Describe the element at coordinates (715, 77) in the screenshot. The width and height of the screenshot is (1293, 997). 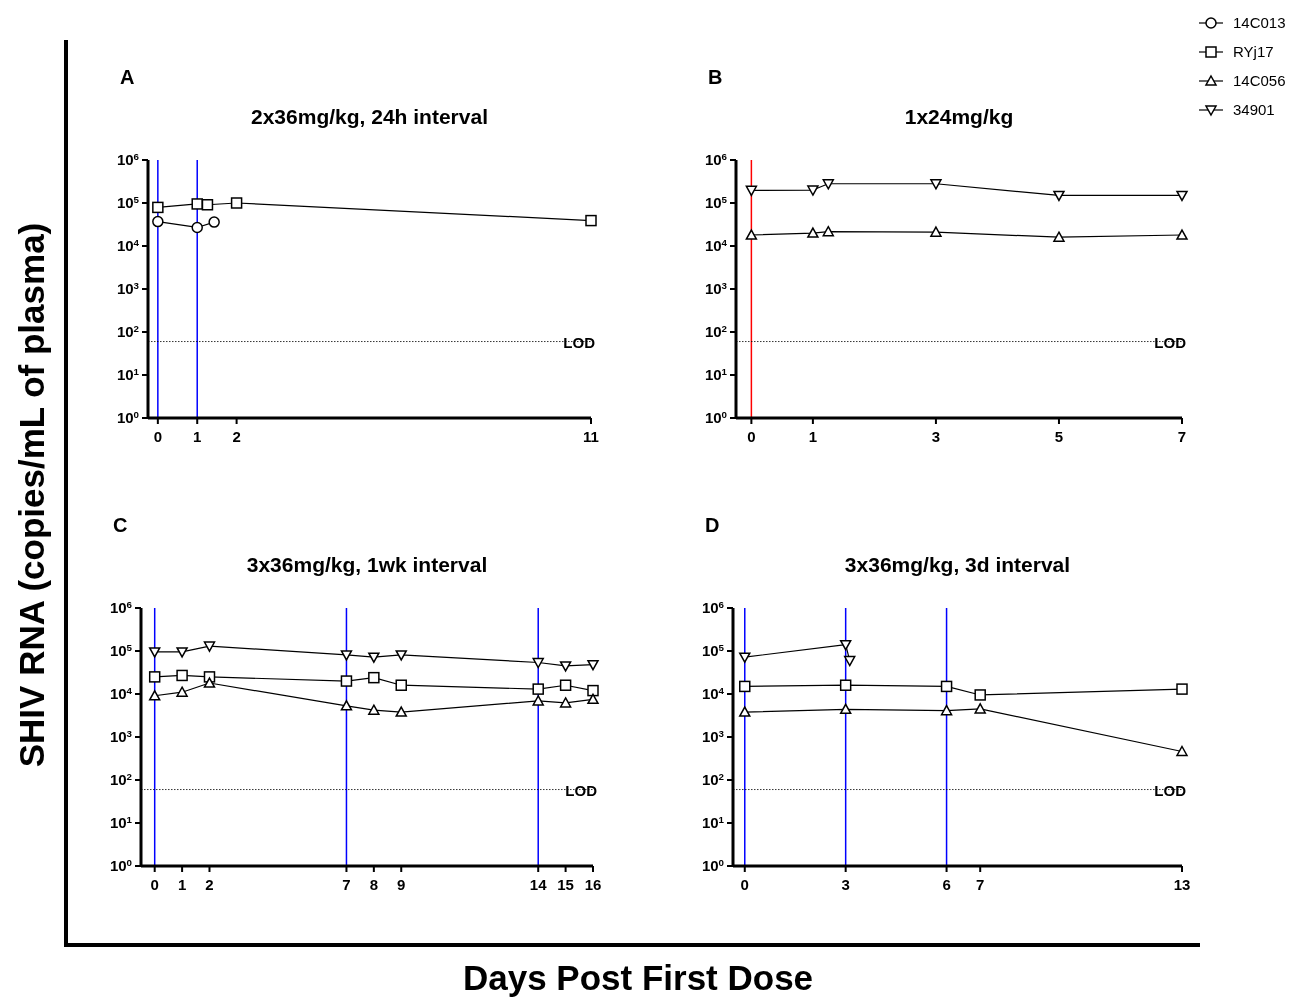
I see `text: B` at that location.